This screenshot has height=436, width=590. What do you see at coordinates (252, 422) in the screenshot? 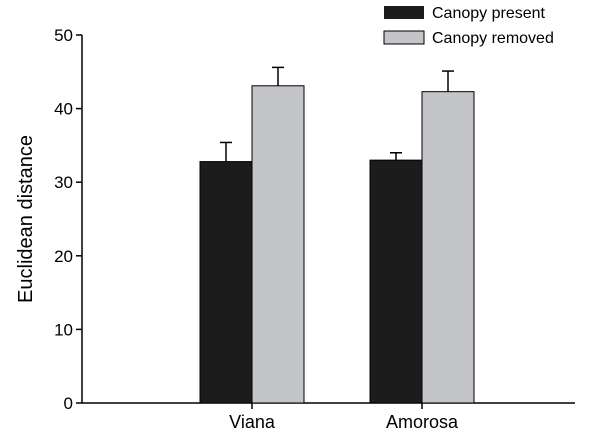
I see `x-tick-label-viana: Viana` at bounding box center [252, 422].